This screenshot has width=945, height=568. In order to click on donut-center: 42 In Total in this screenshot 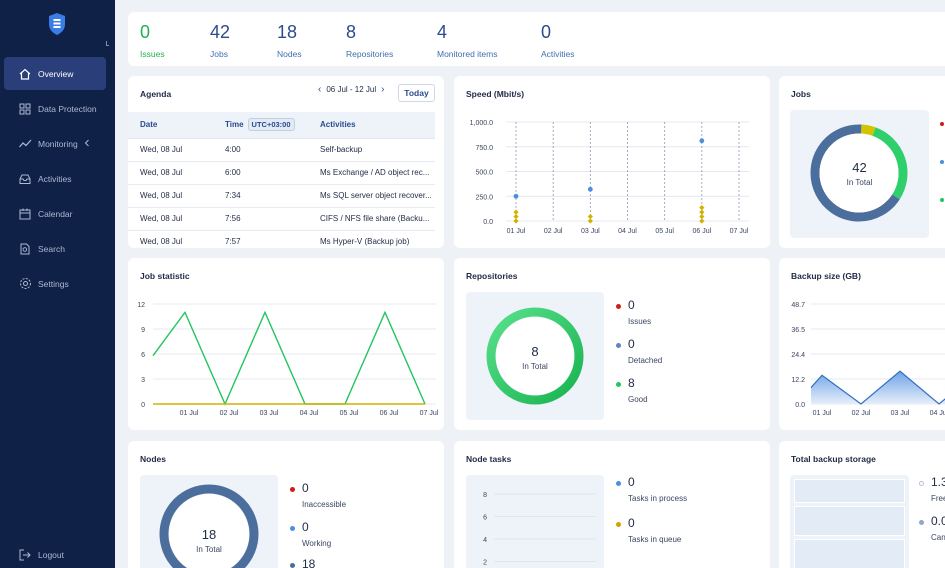, I will do `click(859, 173)`.